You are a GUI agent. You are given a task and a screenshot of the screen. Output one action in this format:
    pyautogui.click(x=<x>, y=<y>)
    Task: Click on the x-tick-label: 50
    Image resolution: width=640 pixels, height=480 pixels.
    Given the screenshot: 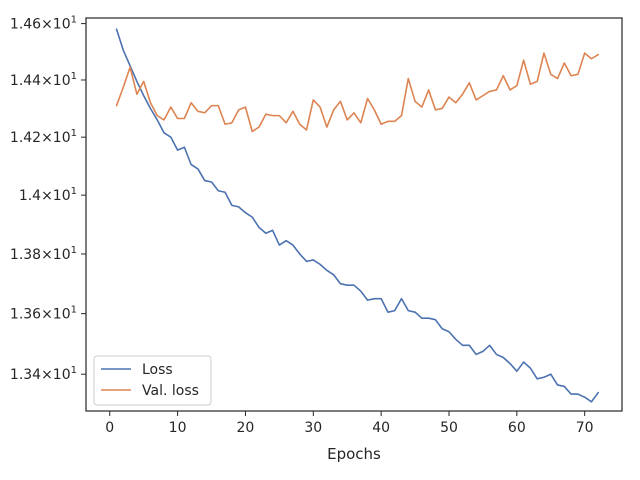 What is the action you would take?
    pyautogui.click(x=449, y=428)
    